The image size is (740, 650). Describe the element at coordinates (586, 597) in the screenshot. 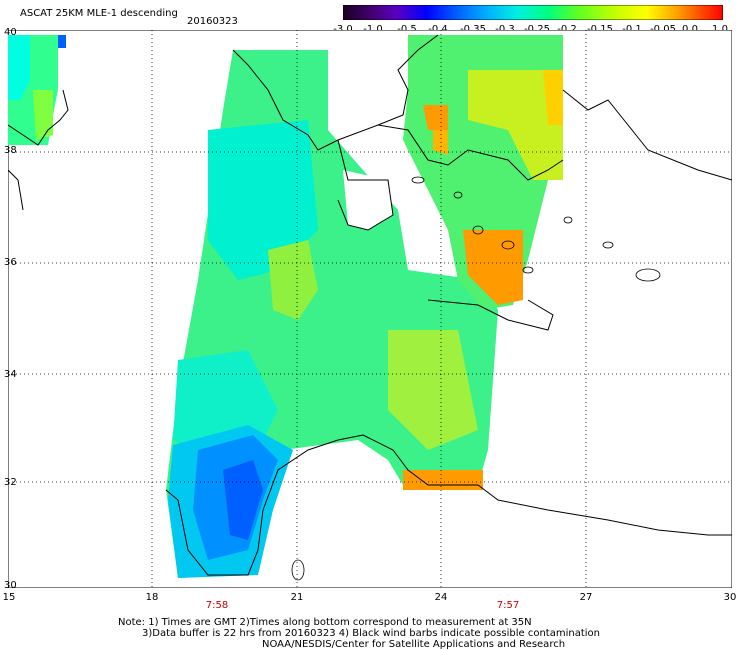

I see `x-tick-label: 27` at that location.